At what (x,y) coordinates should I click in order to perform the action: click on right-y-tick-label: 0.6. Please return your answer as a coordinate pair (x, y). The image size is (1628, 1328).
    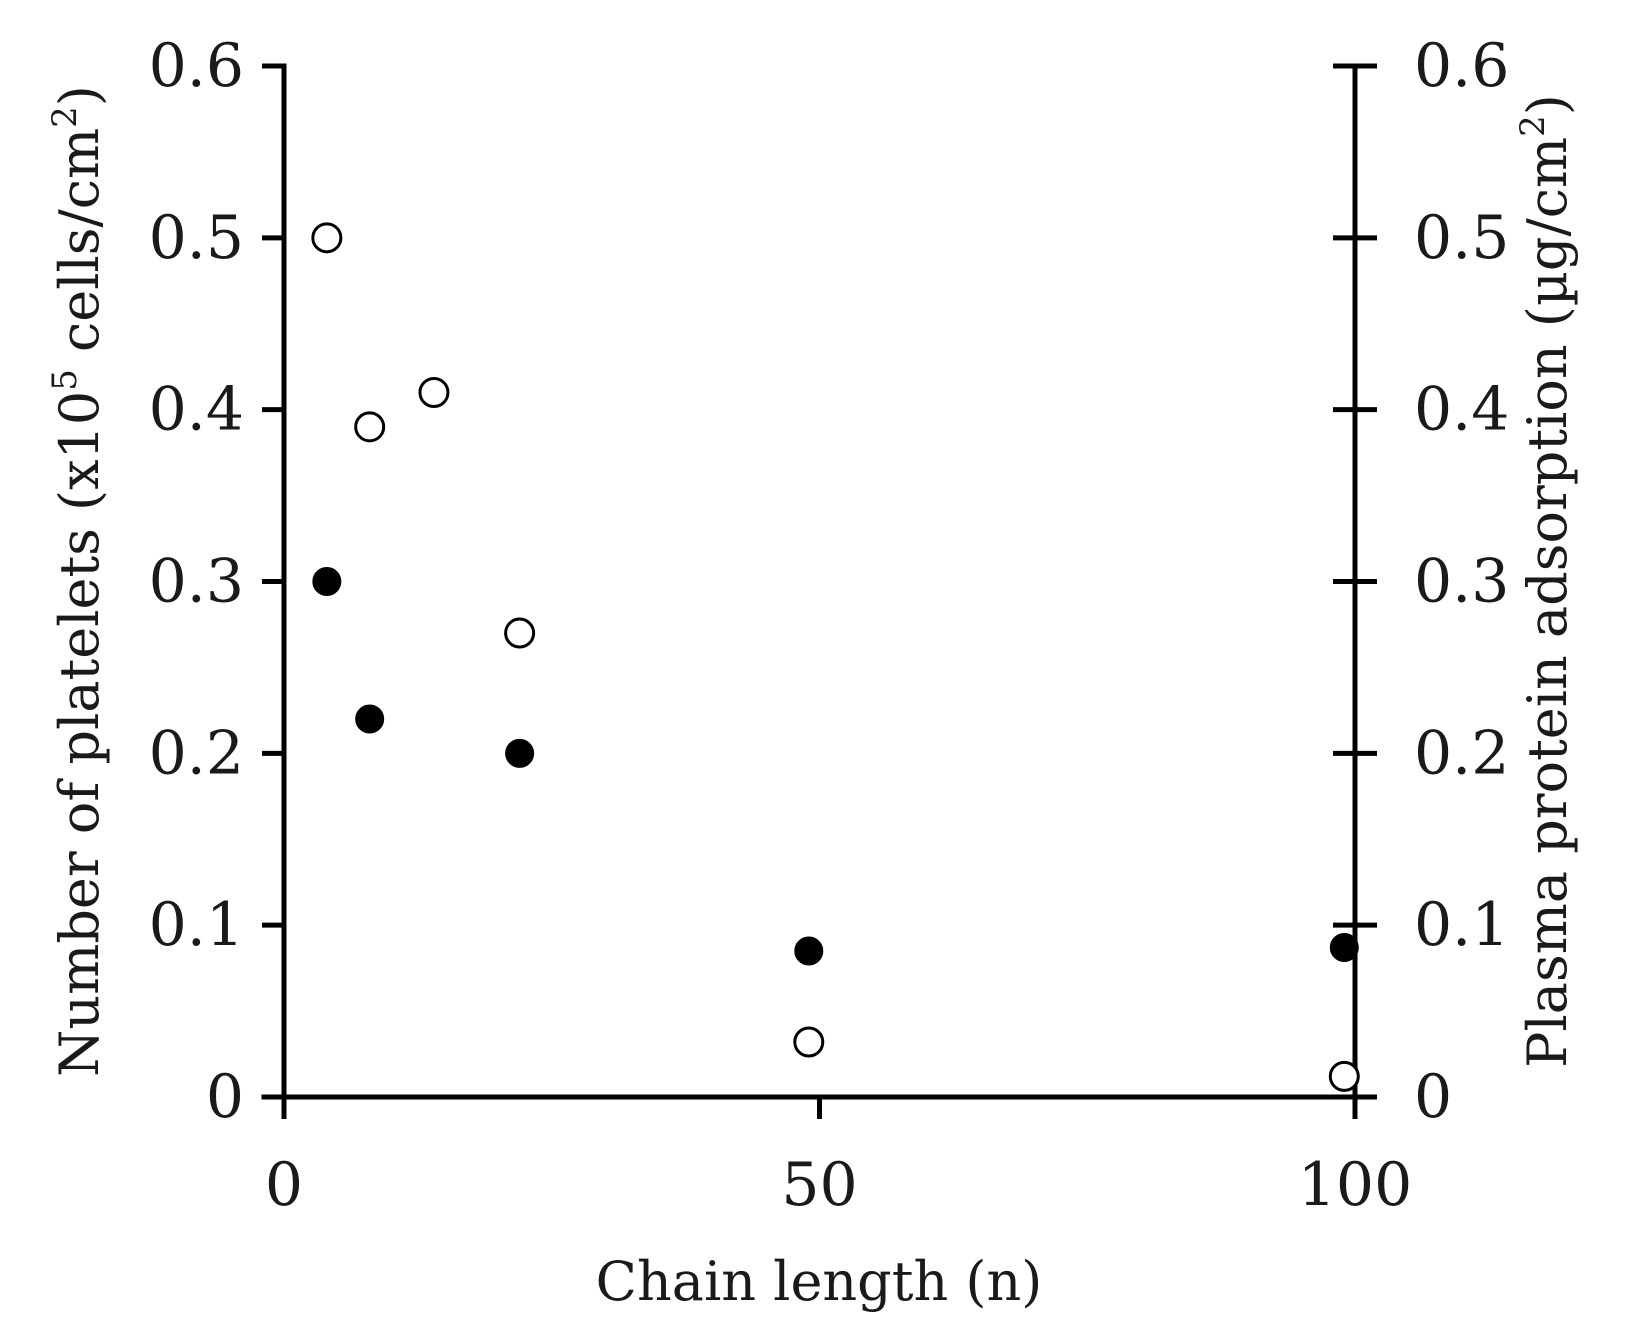
    Looking at the image, I should click on (1461, 66).